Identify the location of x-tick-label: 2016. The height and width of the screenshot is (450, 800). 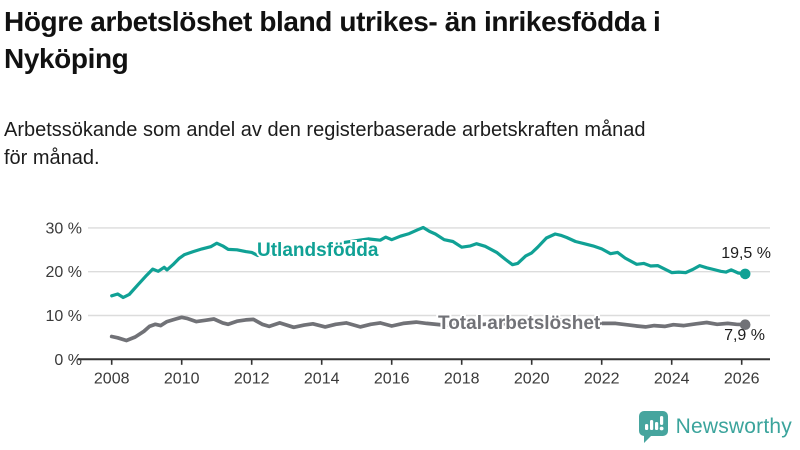
(392, 378).